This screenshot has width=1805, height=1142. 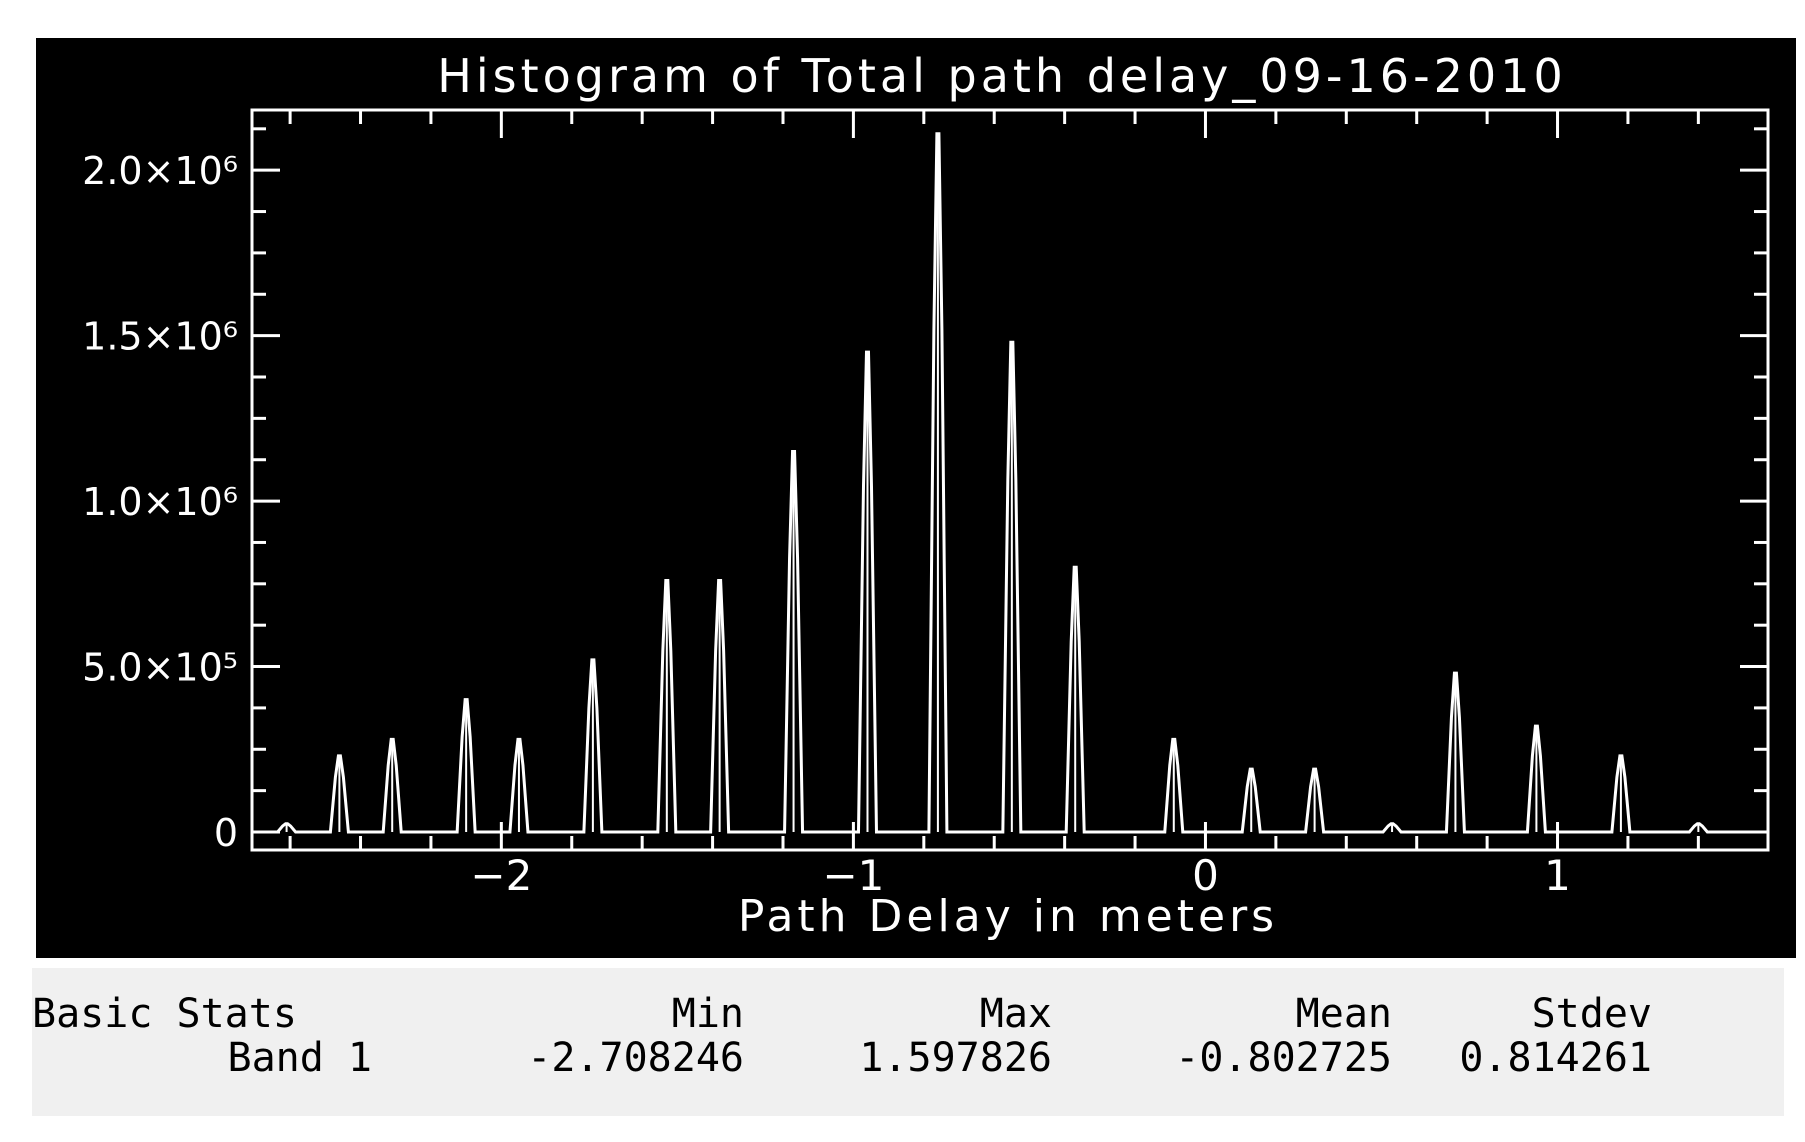 I want to click on y-tick-label: 5.0×10⁵, so click(x=160, y=668).